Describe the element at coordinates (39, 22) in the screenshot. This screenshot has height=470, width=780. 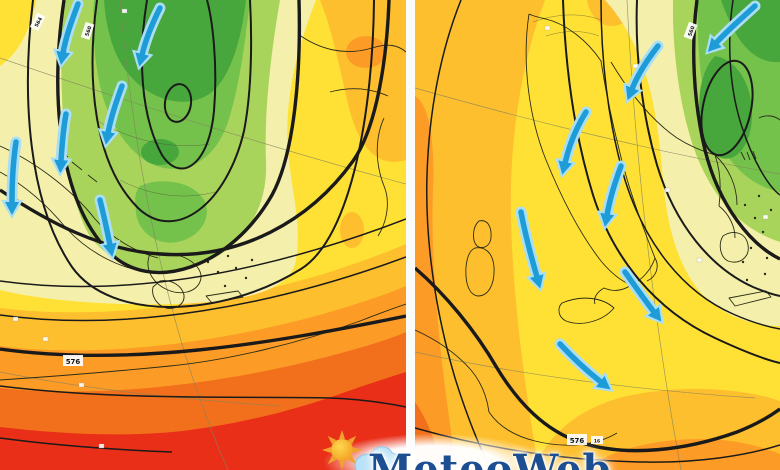
I see `contour-label: 564` at that location.